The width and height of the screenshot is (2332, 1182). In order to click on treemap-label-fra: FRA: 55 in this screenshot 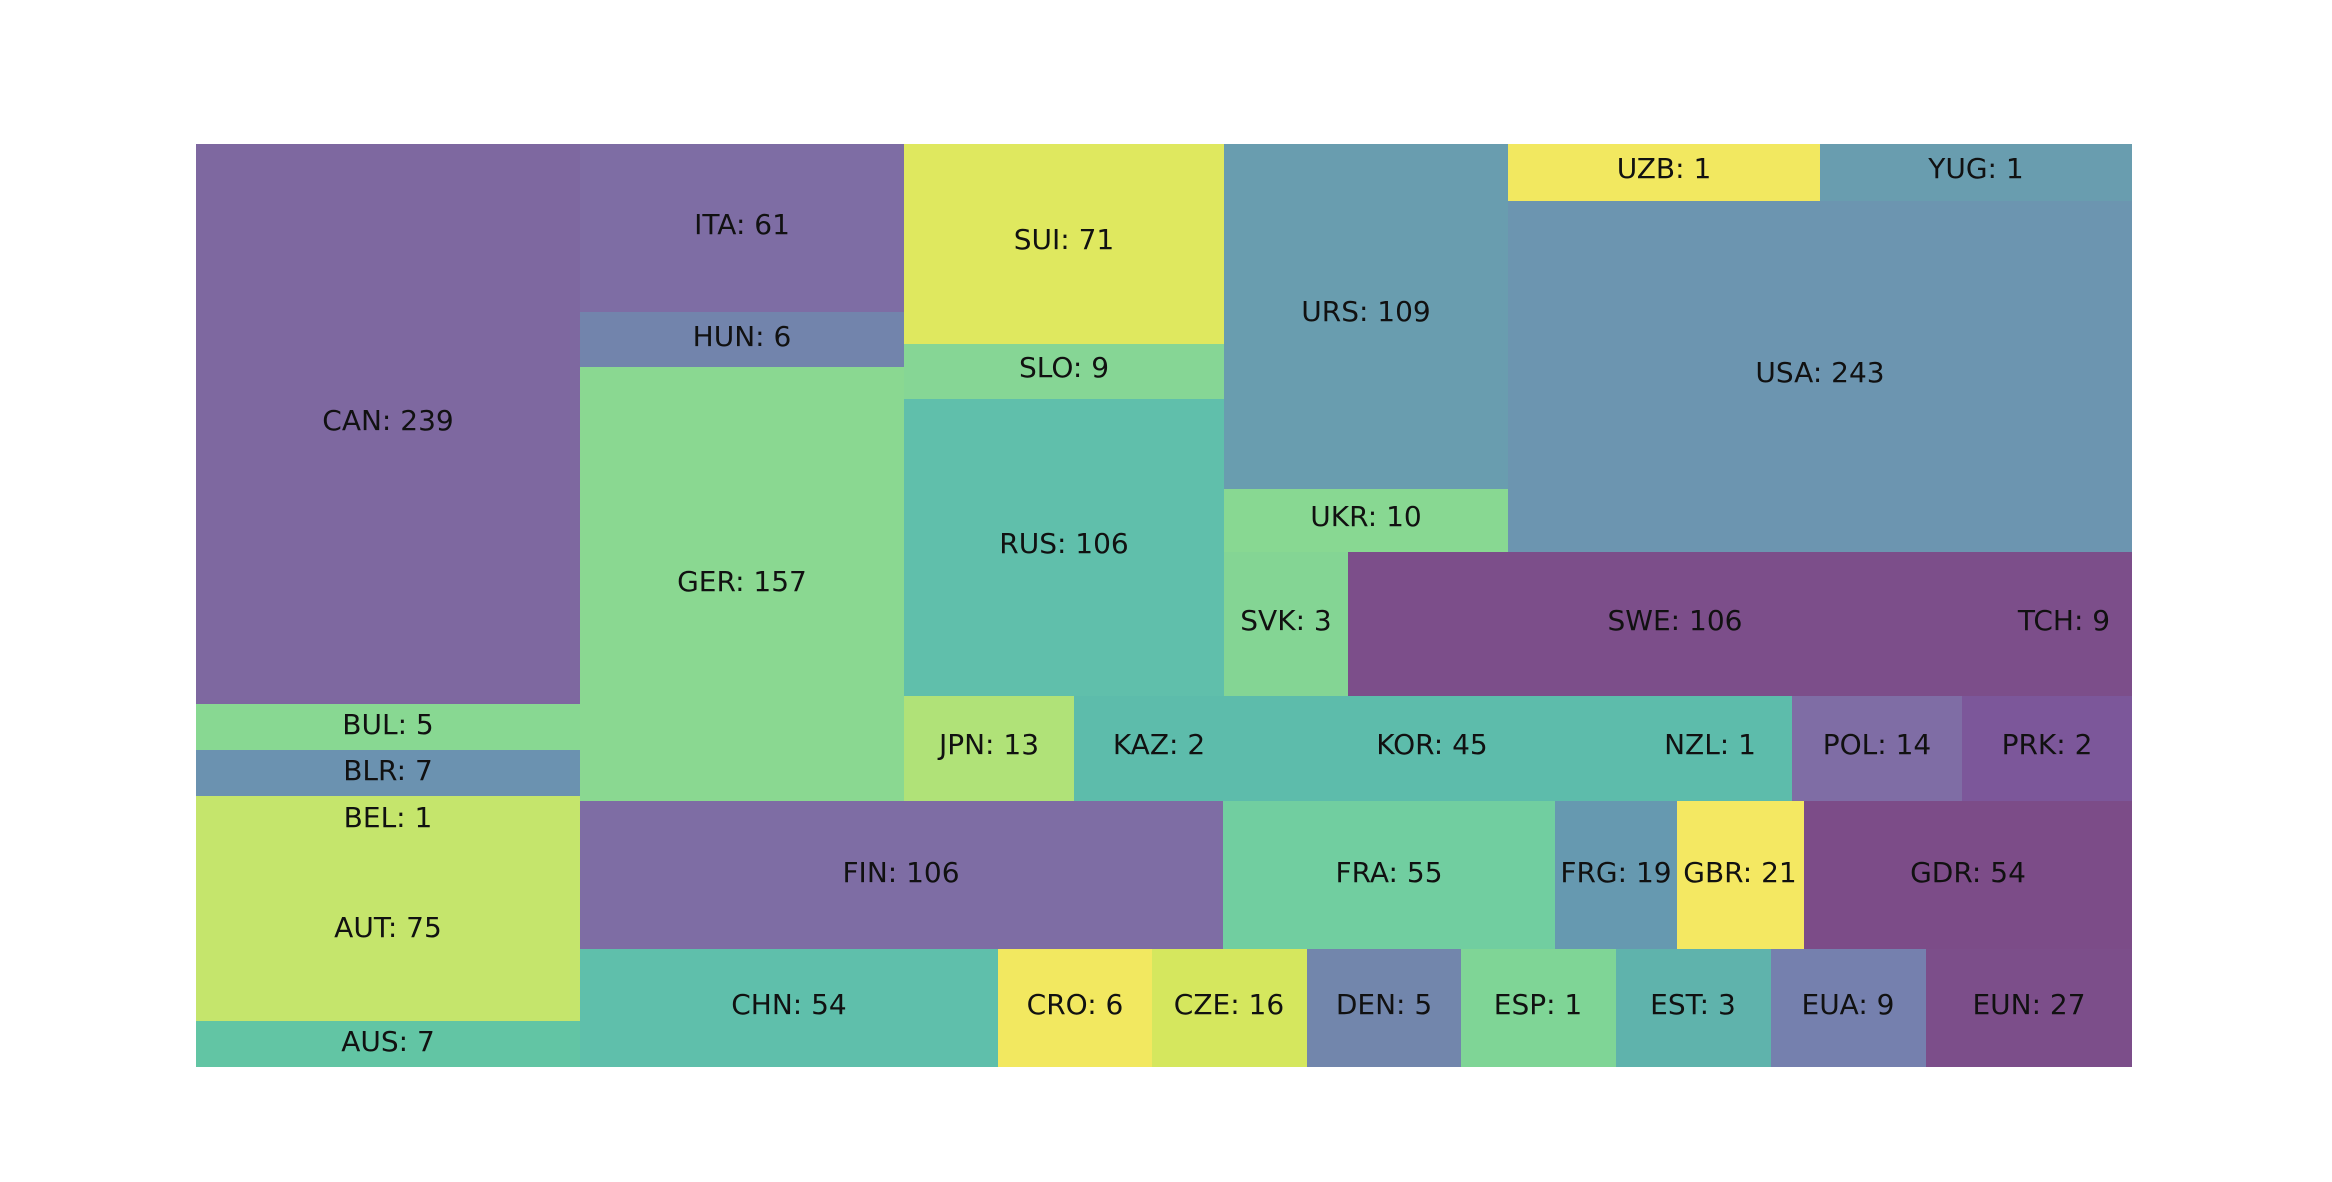, I will do `click(1388, 872)`.